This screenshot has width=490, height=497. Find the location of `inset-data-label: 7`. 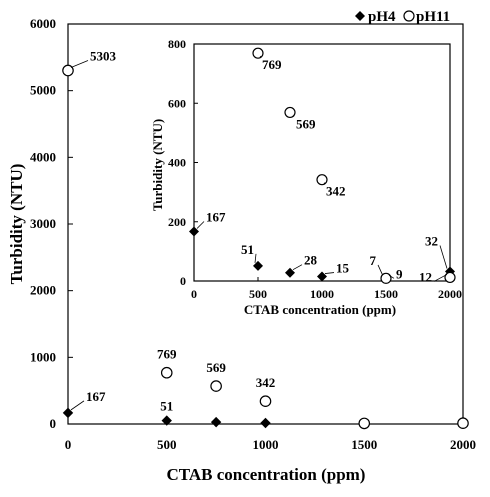

inset-data-label: 7 is located at coordinates (373, 260).